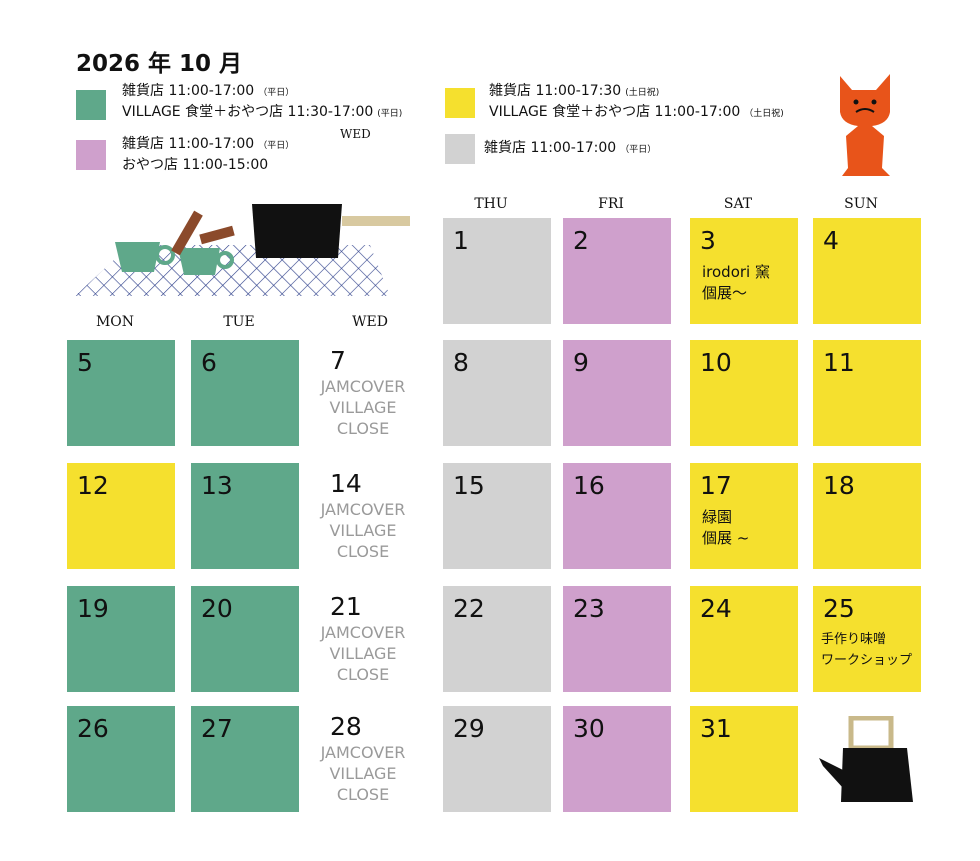 The width and height of the screenshot is (980, 861). Describe the element at coordinates (217, 728) in the screenshot. I see `day-number: 27` at that location.